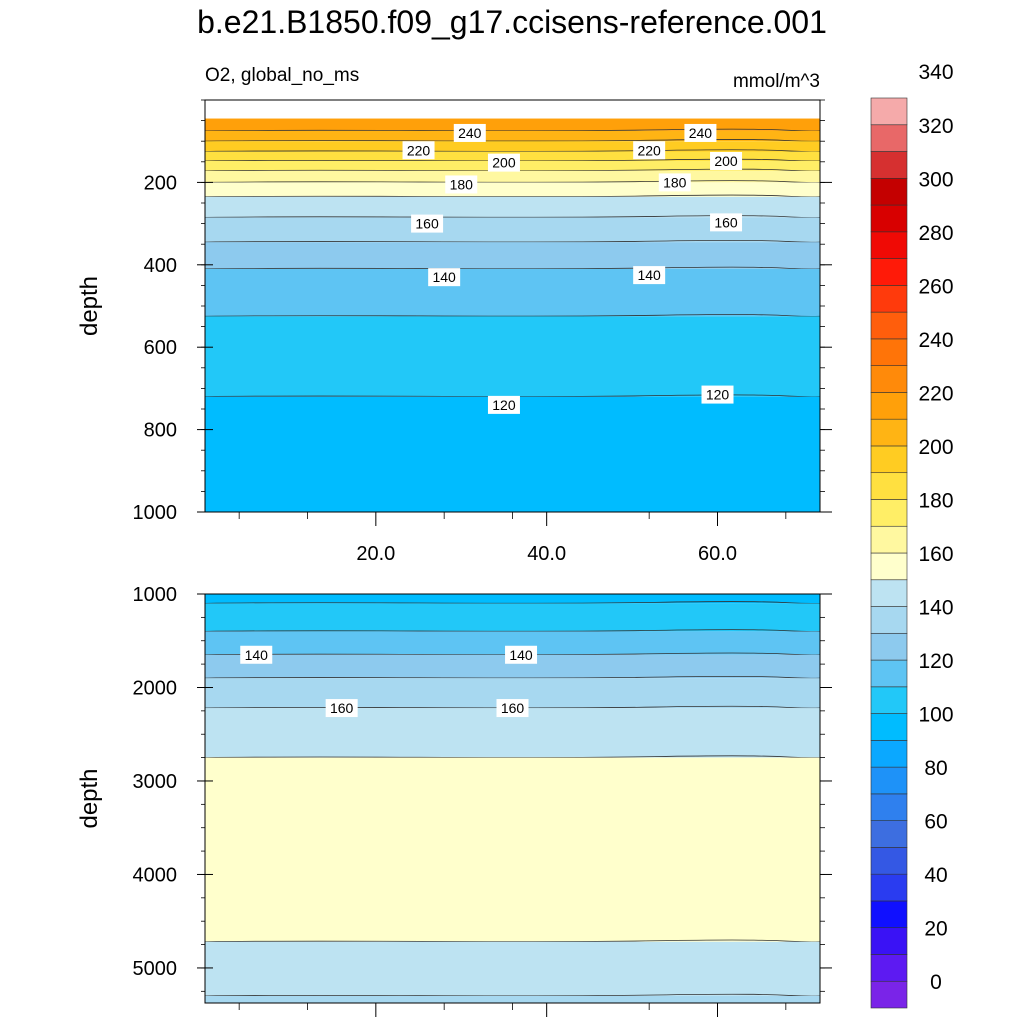 This screenshot has width=1024, height=1024. I want to click on y-tick-label: 400, so click(160, 266).